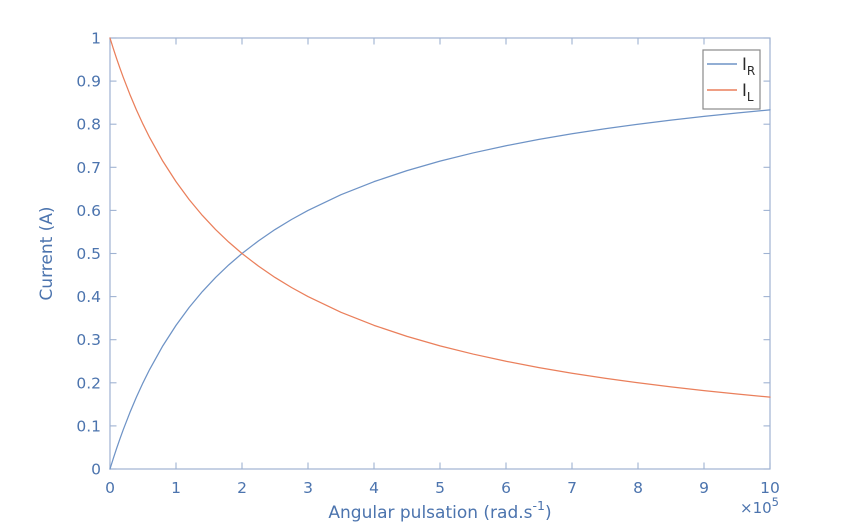 This screenshot has height=530, width=850. What do you see at coordinates (88, 426) in the screenshot?
I see `y-tick-label: 0.1` at bounding box center [88, 426].